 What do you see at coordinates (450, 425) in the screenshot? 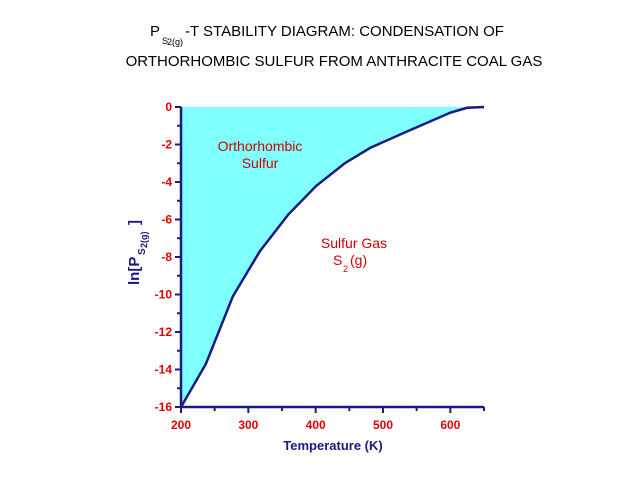
I see `x-tick-label: 600` at bounding box center [450, 425].